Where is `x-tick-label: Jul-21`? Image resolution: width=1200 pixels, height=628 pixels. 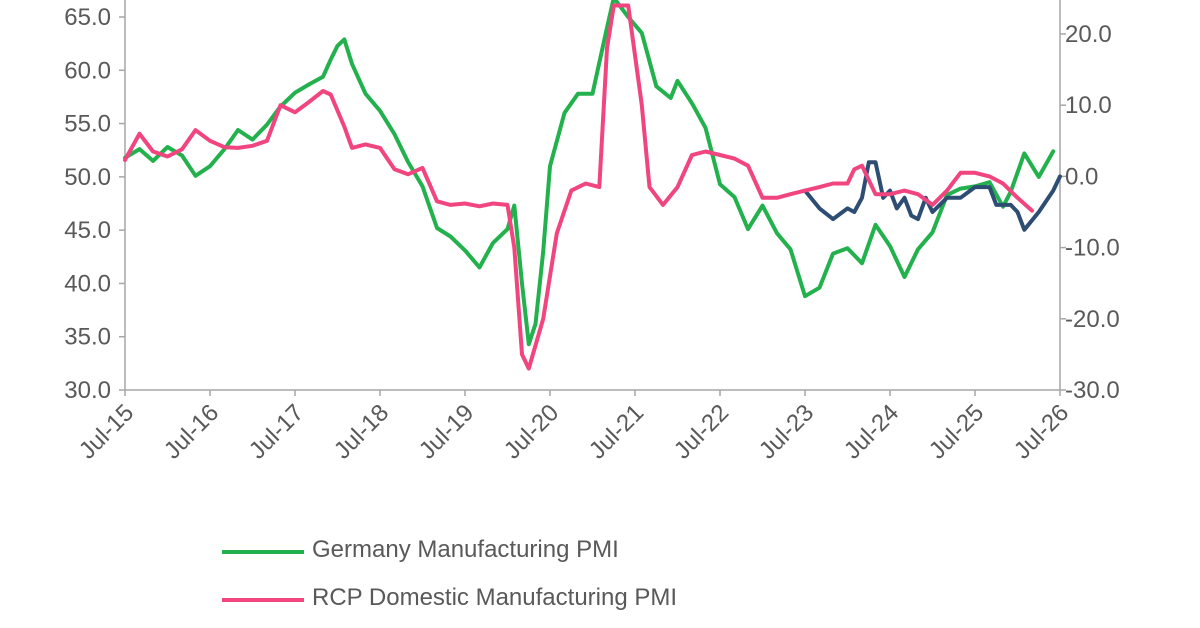 x-tick-label: Jul-21 is located at coordinates (616, 431).